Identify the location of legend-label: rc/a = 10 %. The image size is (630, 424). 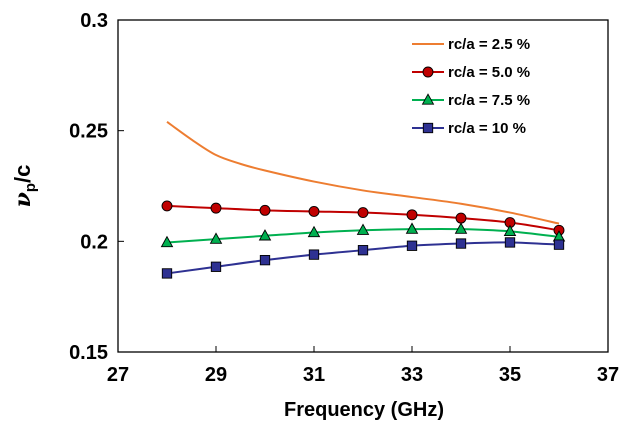
(487, 128).